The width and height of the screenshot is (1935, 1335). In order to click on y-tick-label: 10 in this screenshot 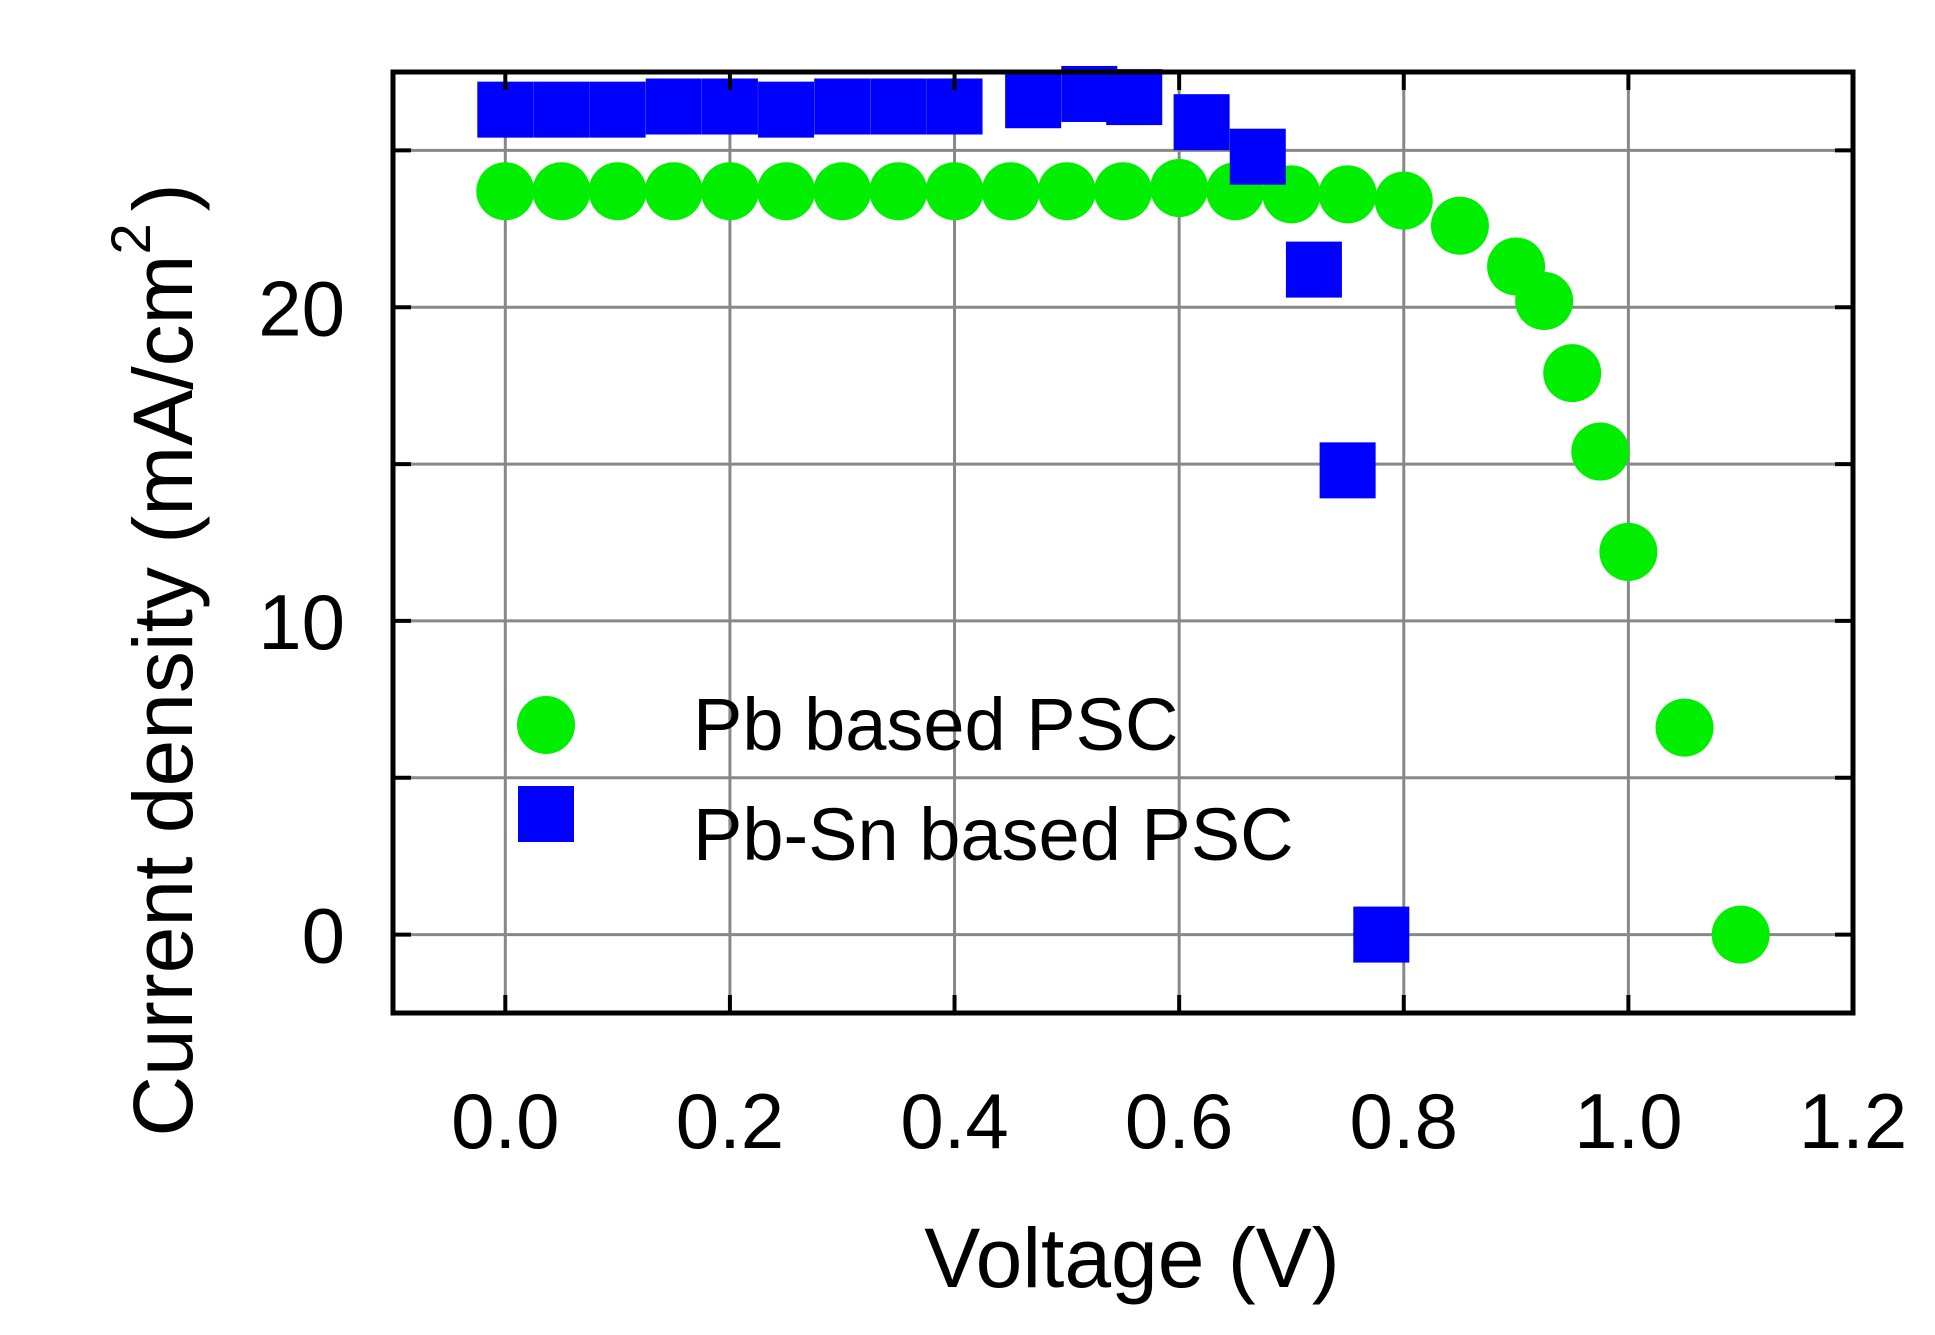, I will do `click(301, 622)`.